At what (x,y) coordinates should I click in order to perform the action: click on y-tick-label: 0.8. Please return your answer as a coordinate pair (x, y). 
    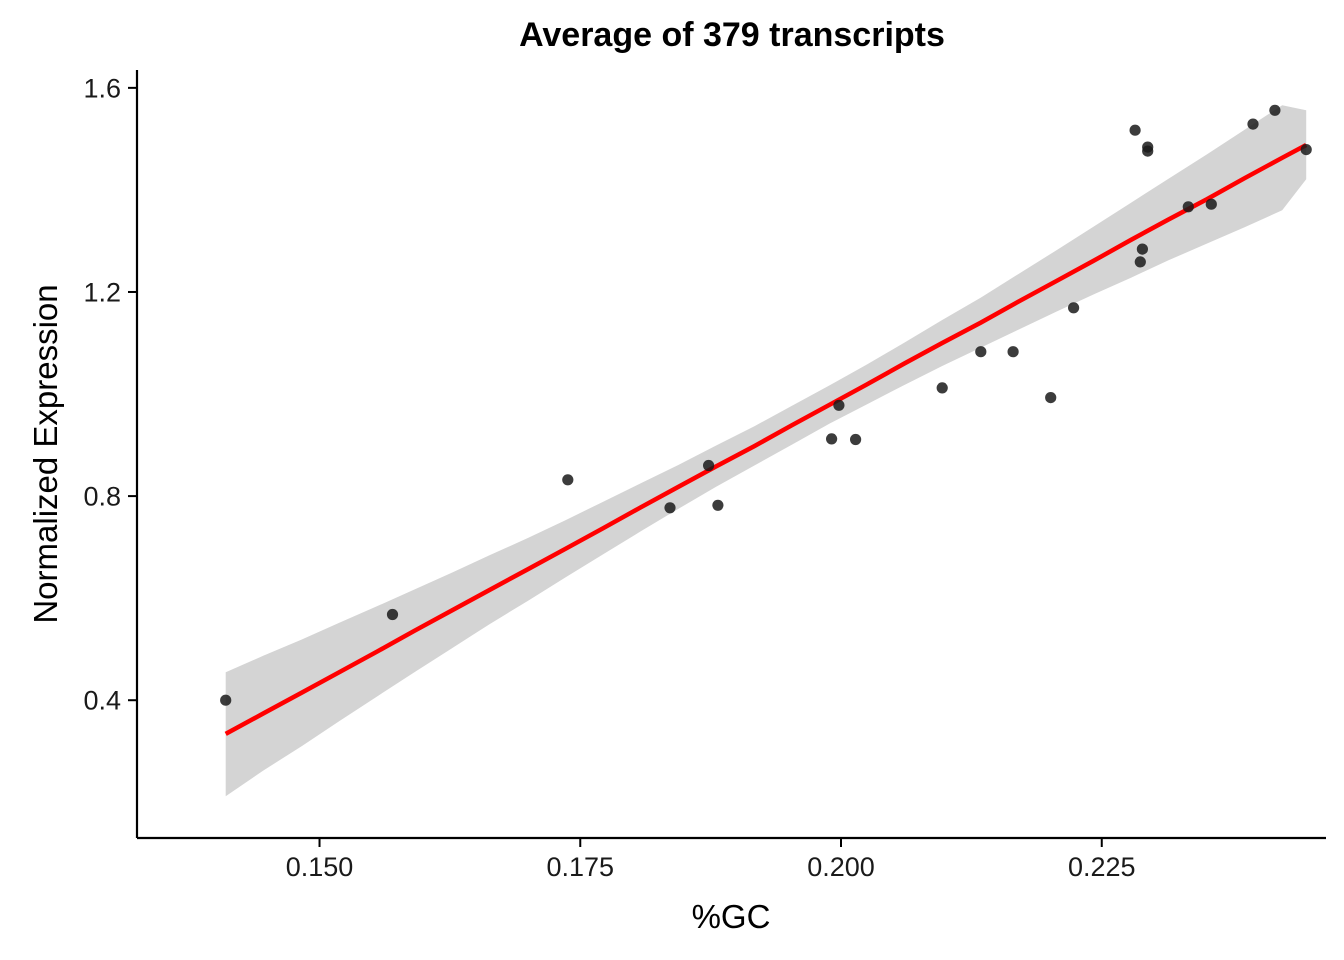
    Looking at the image, I should click on (102, 497).